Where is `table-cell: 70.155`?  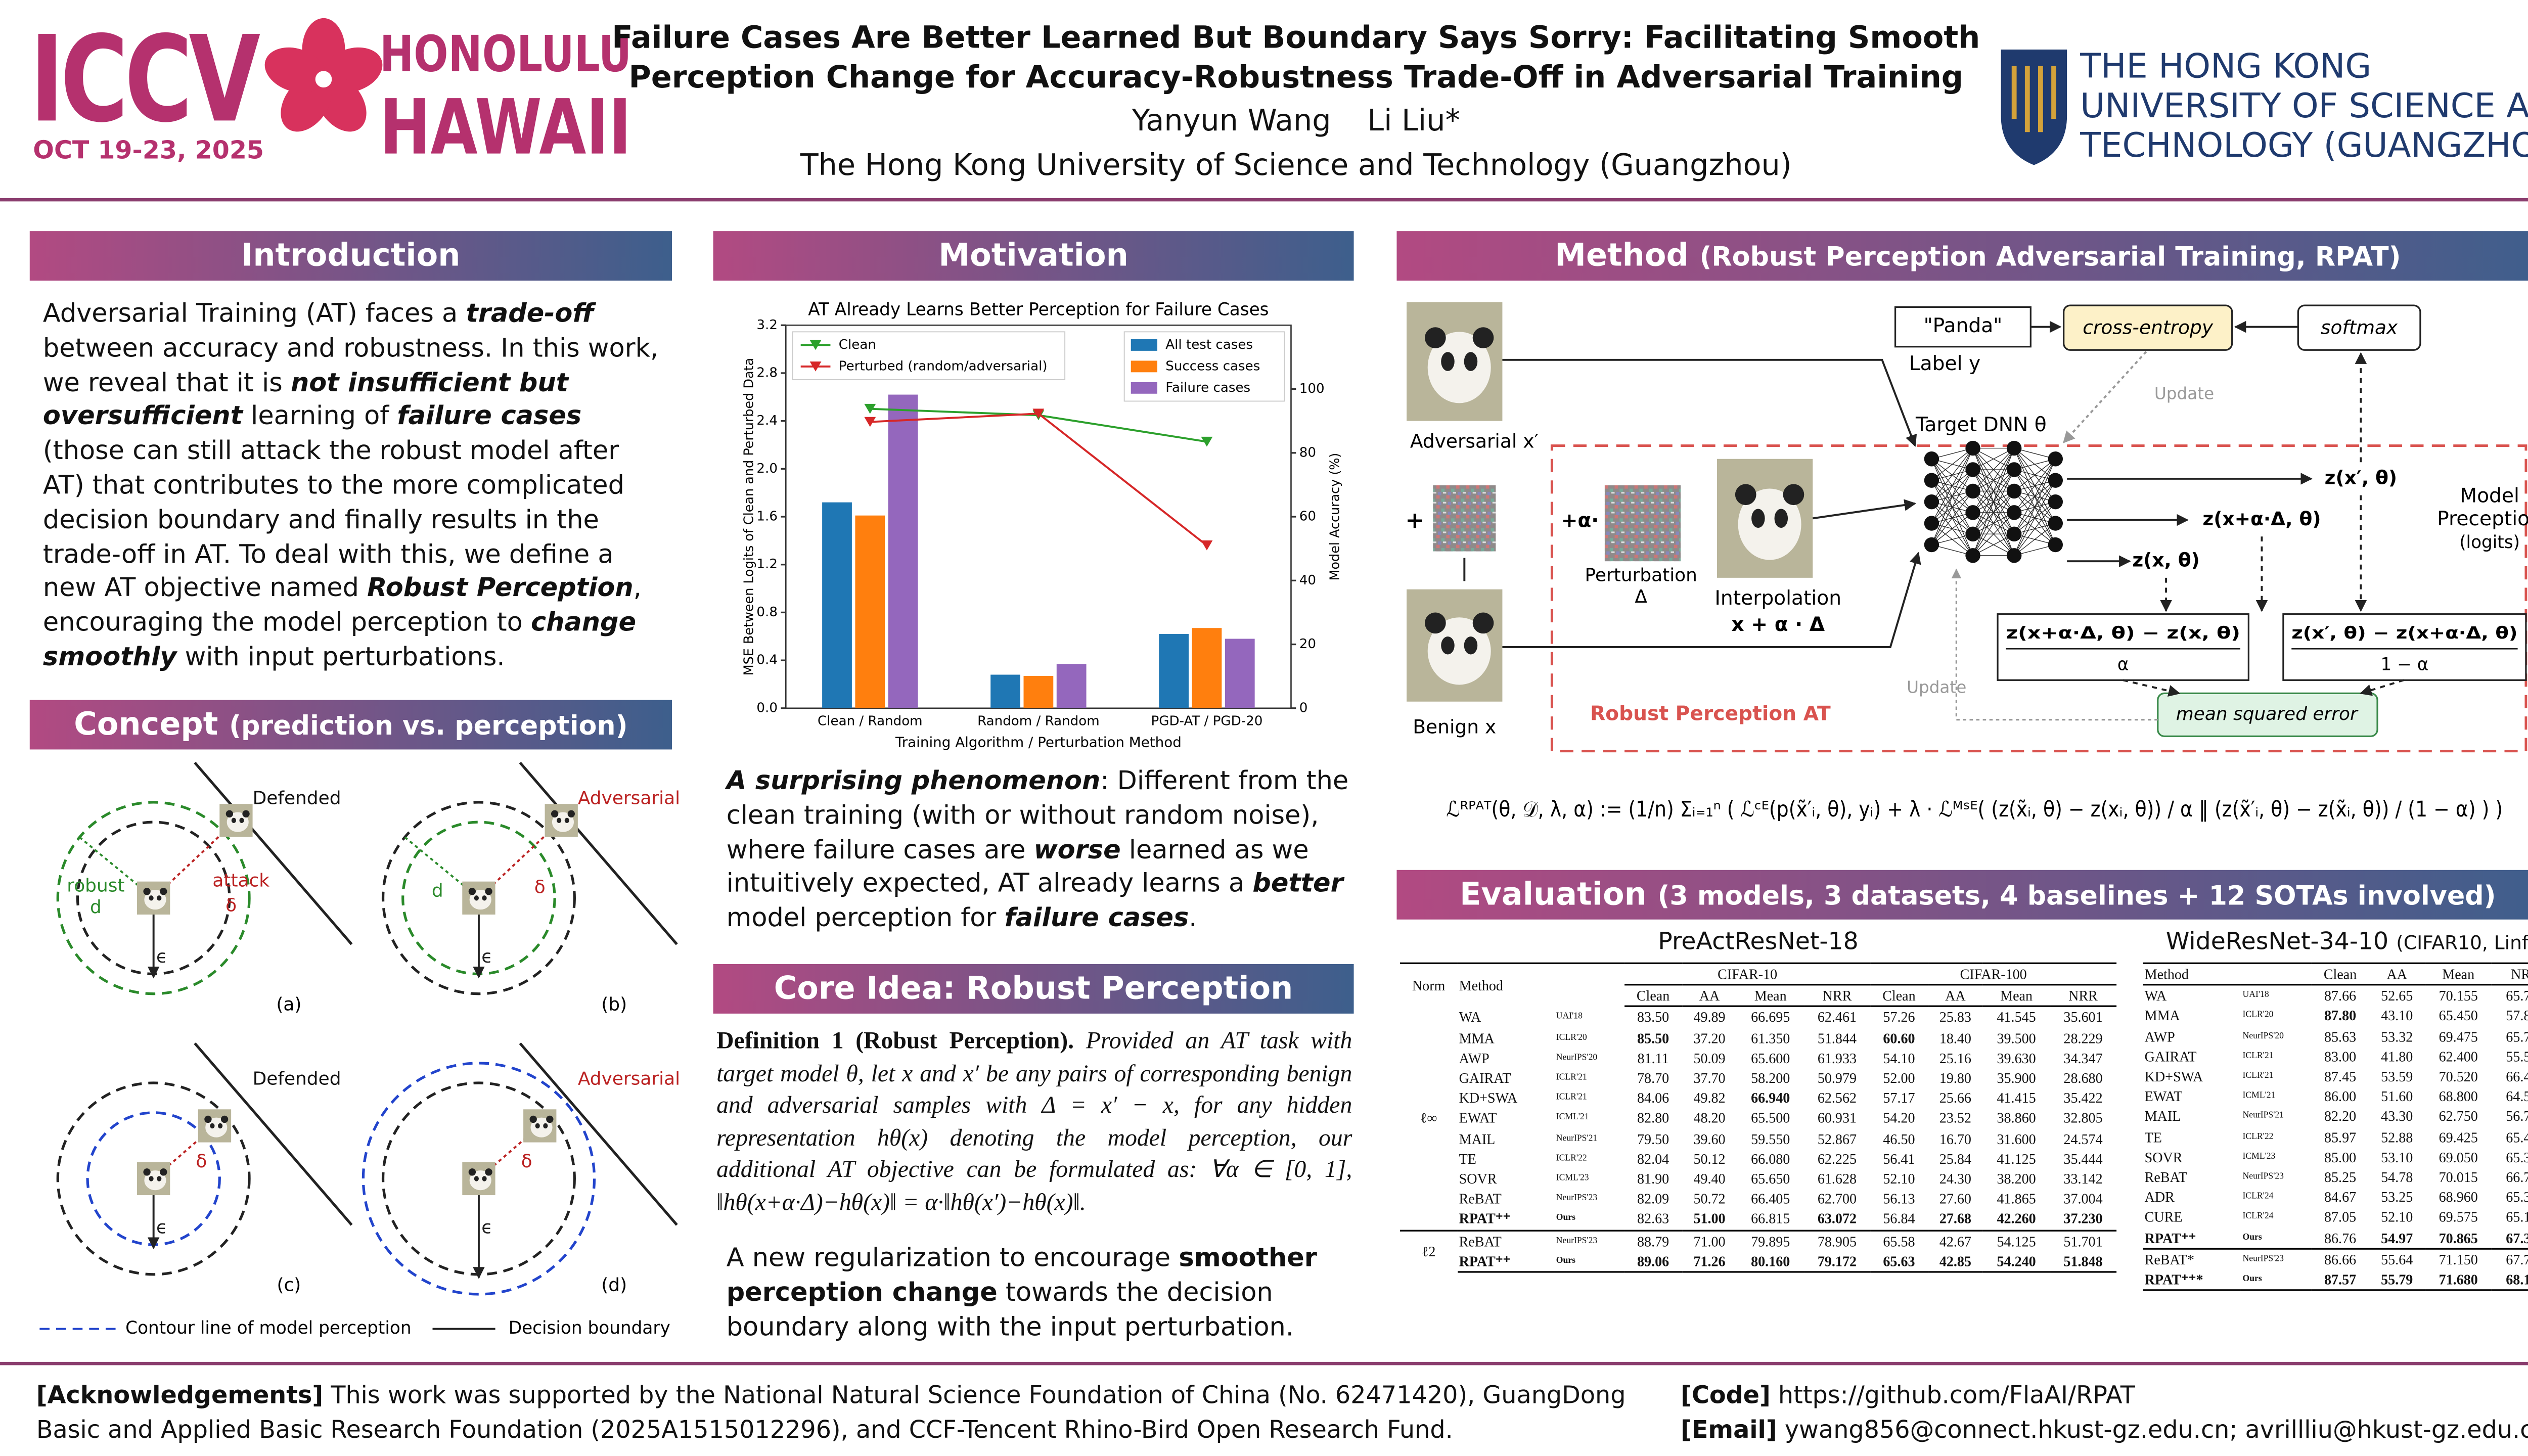
table-cell: 70.155 is located at coordinates (2459, 995).